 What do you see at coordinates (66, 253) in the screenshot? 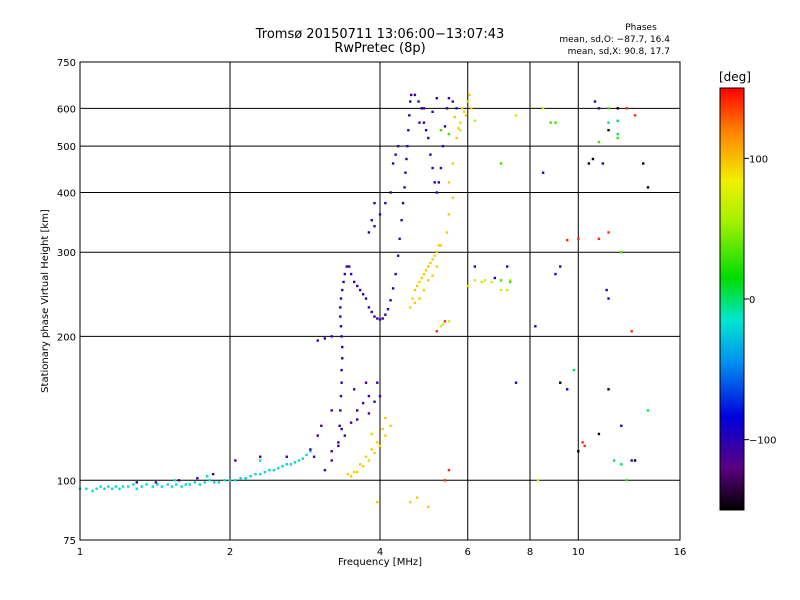
I see `y-tick-label: 300` at bounding box center [66, 253].